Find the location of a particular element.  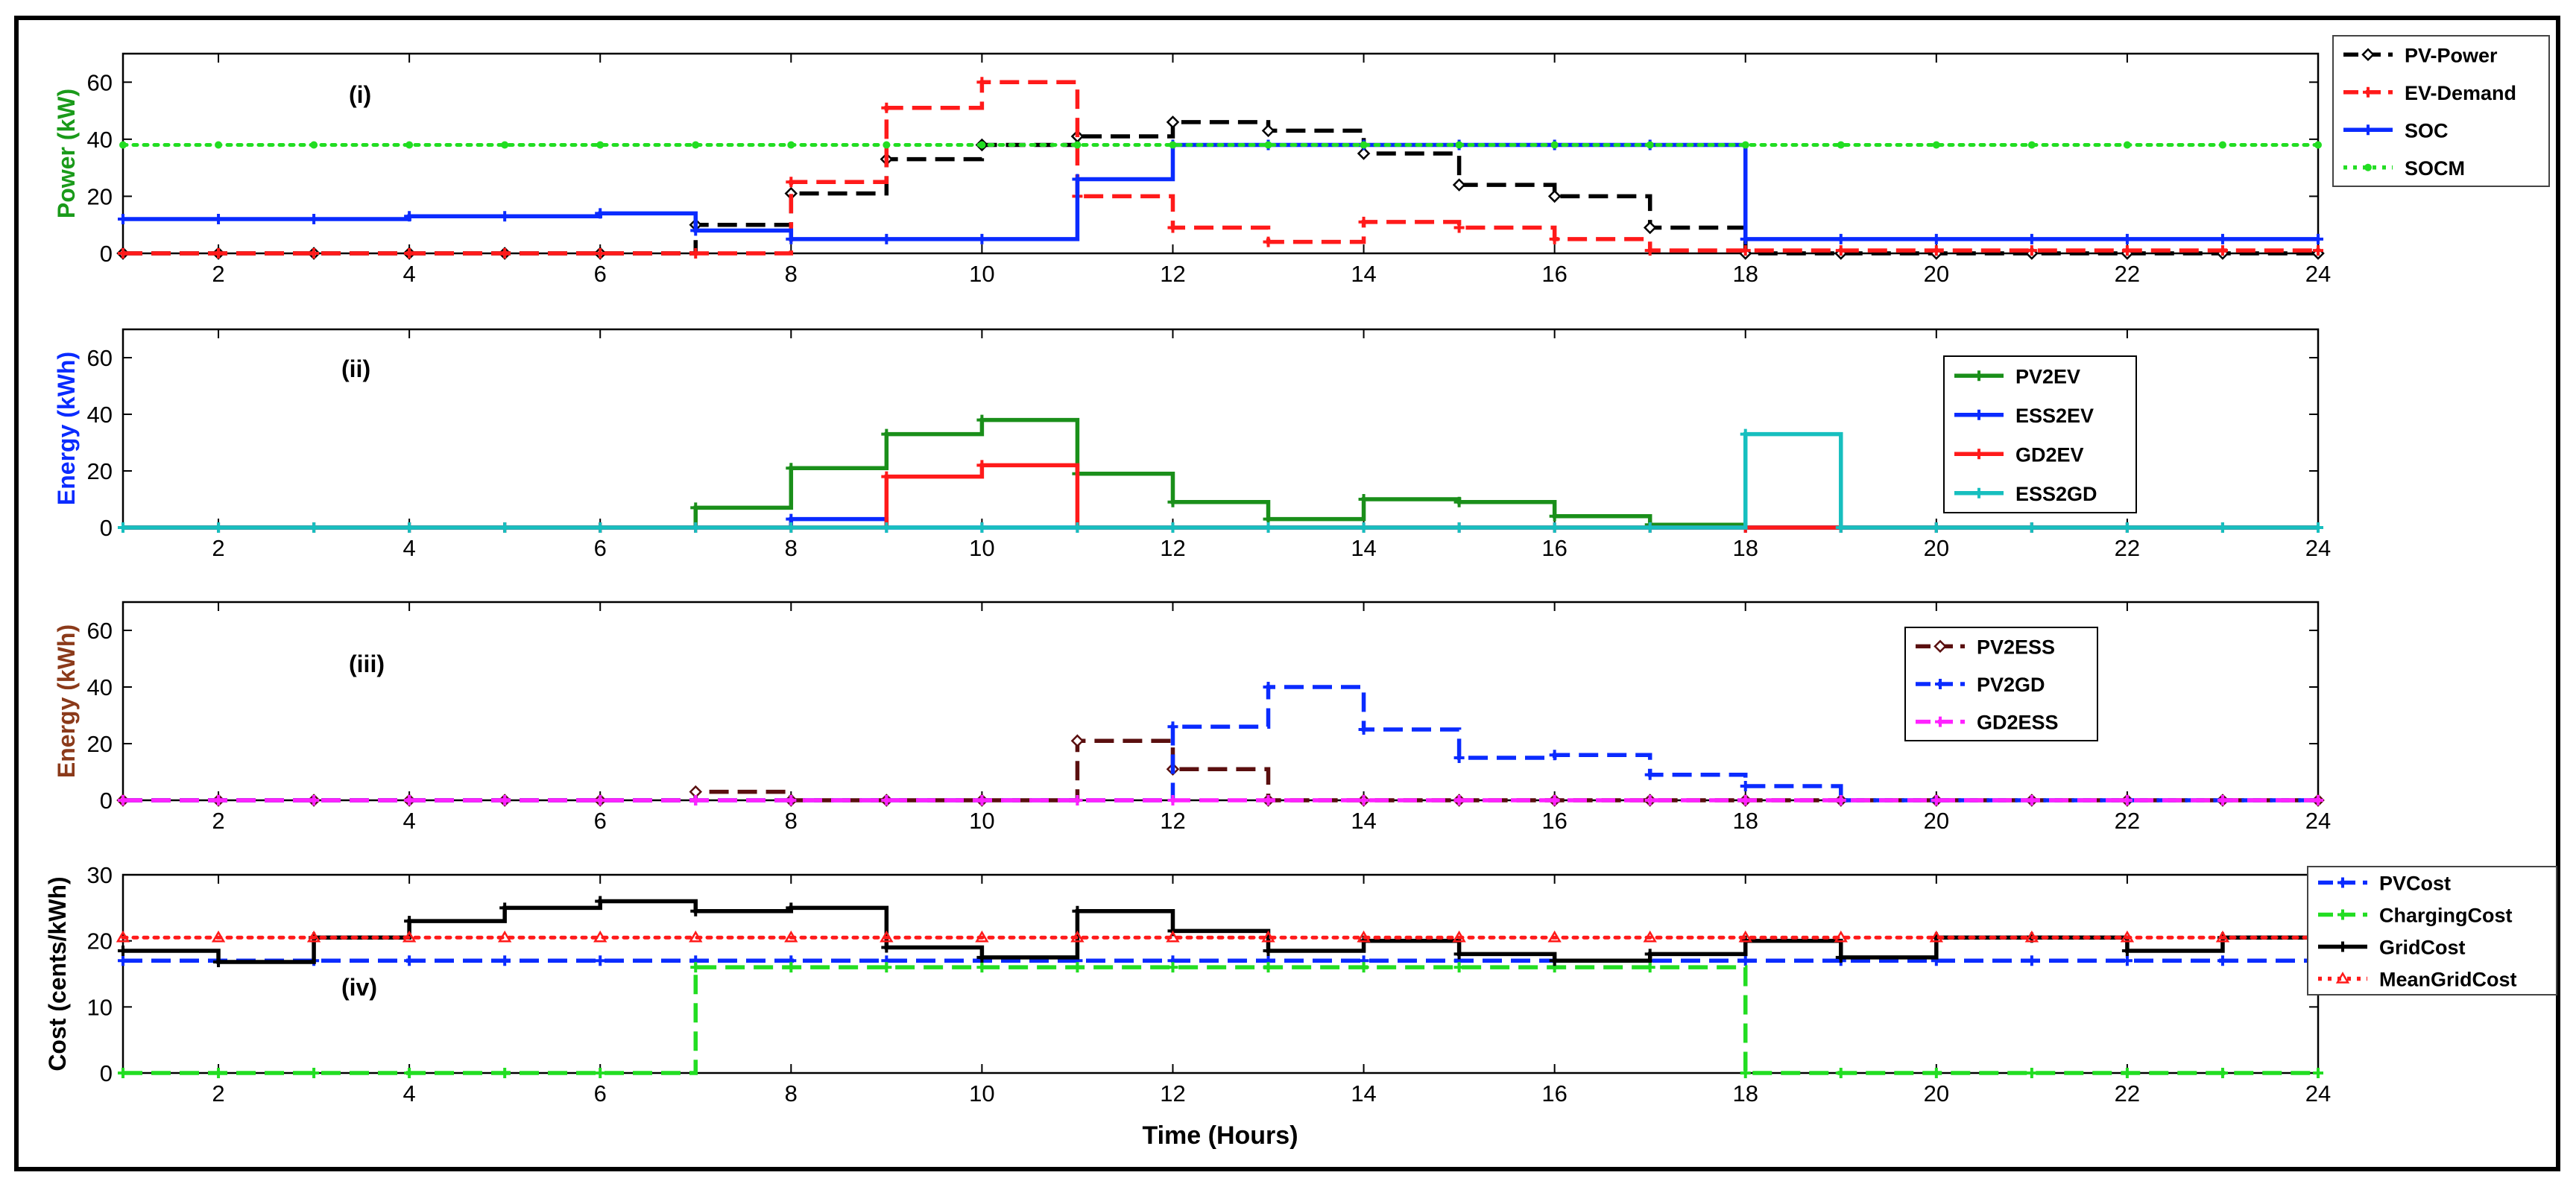

legend-label-ess2ev: ESS2EV is located at coordinates (2054, 416).